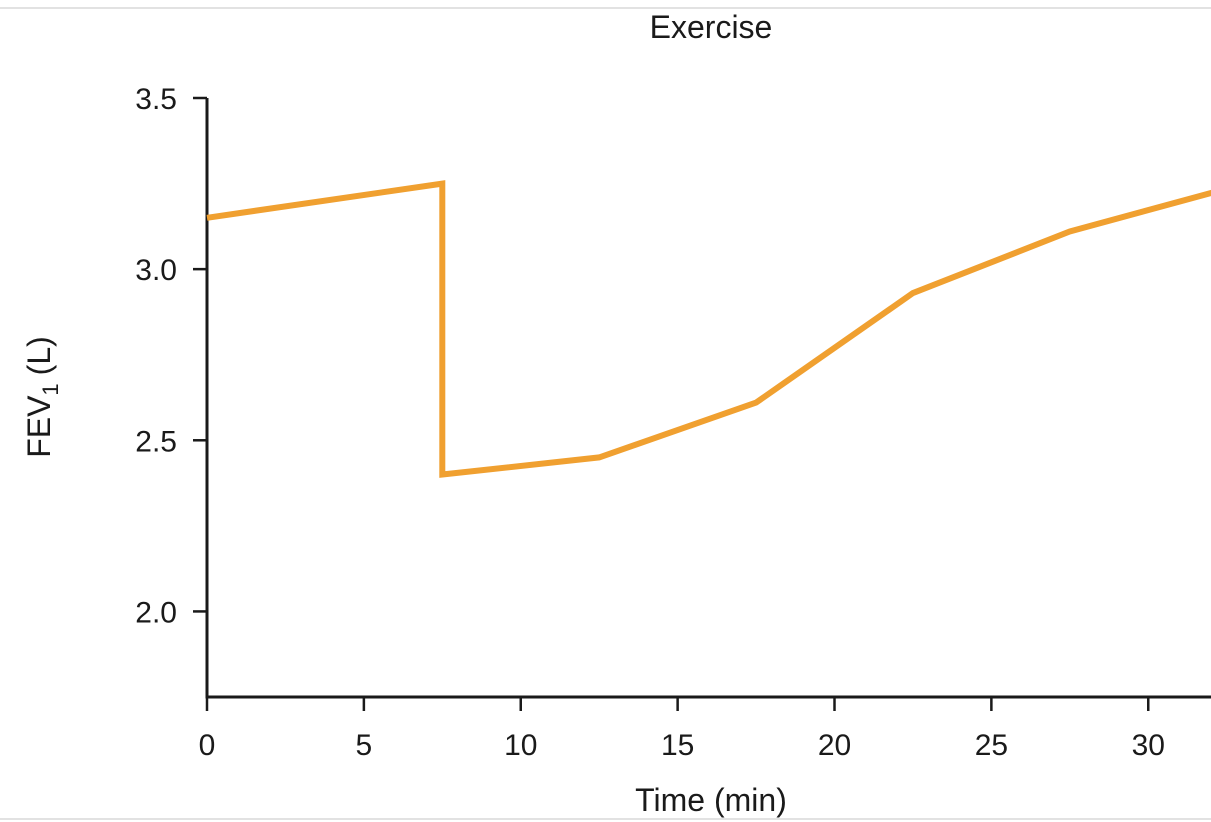 Image resolution: width=1211 pixels, height=822 pixels. What do you see at coordinates (156, 441) in the screenshot?
I see `y-tick-label: 2.5` at bounding box center [156, 441].